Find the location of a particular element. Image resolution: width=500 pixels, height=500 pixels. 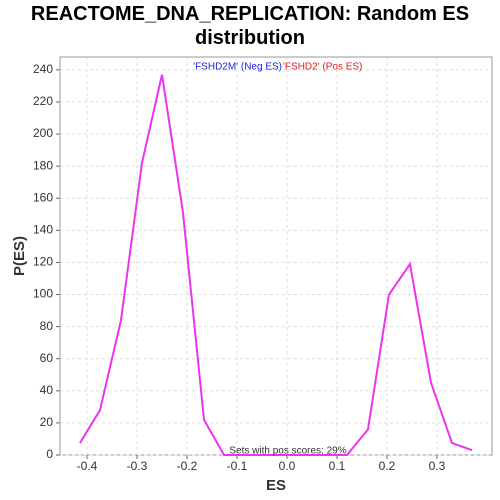

y-tick-label: 0 is located at coordinates (49, 454).